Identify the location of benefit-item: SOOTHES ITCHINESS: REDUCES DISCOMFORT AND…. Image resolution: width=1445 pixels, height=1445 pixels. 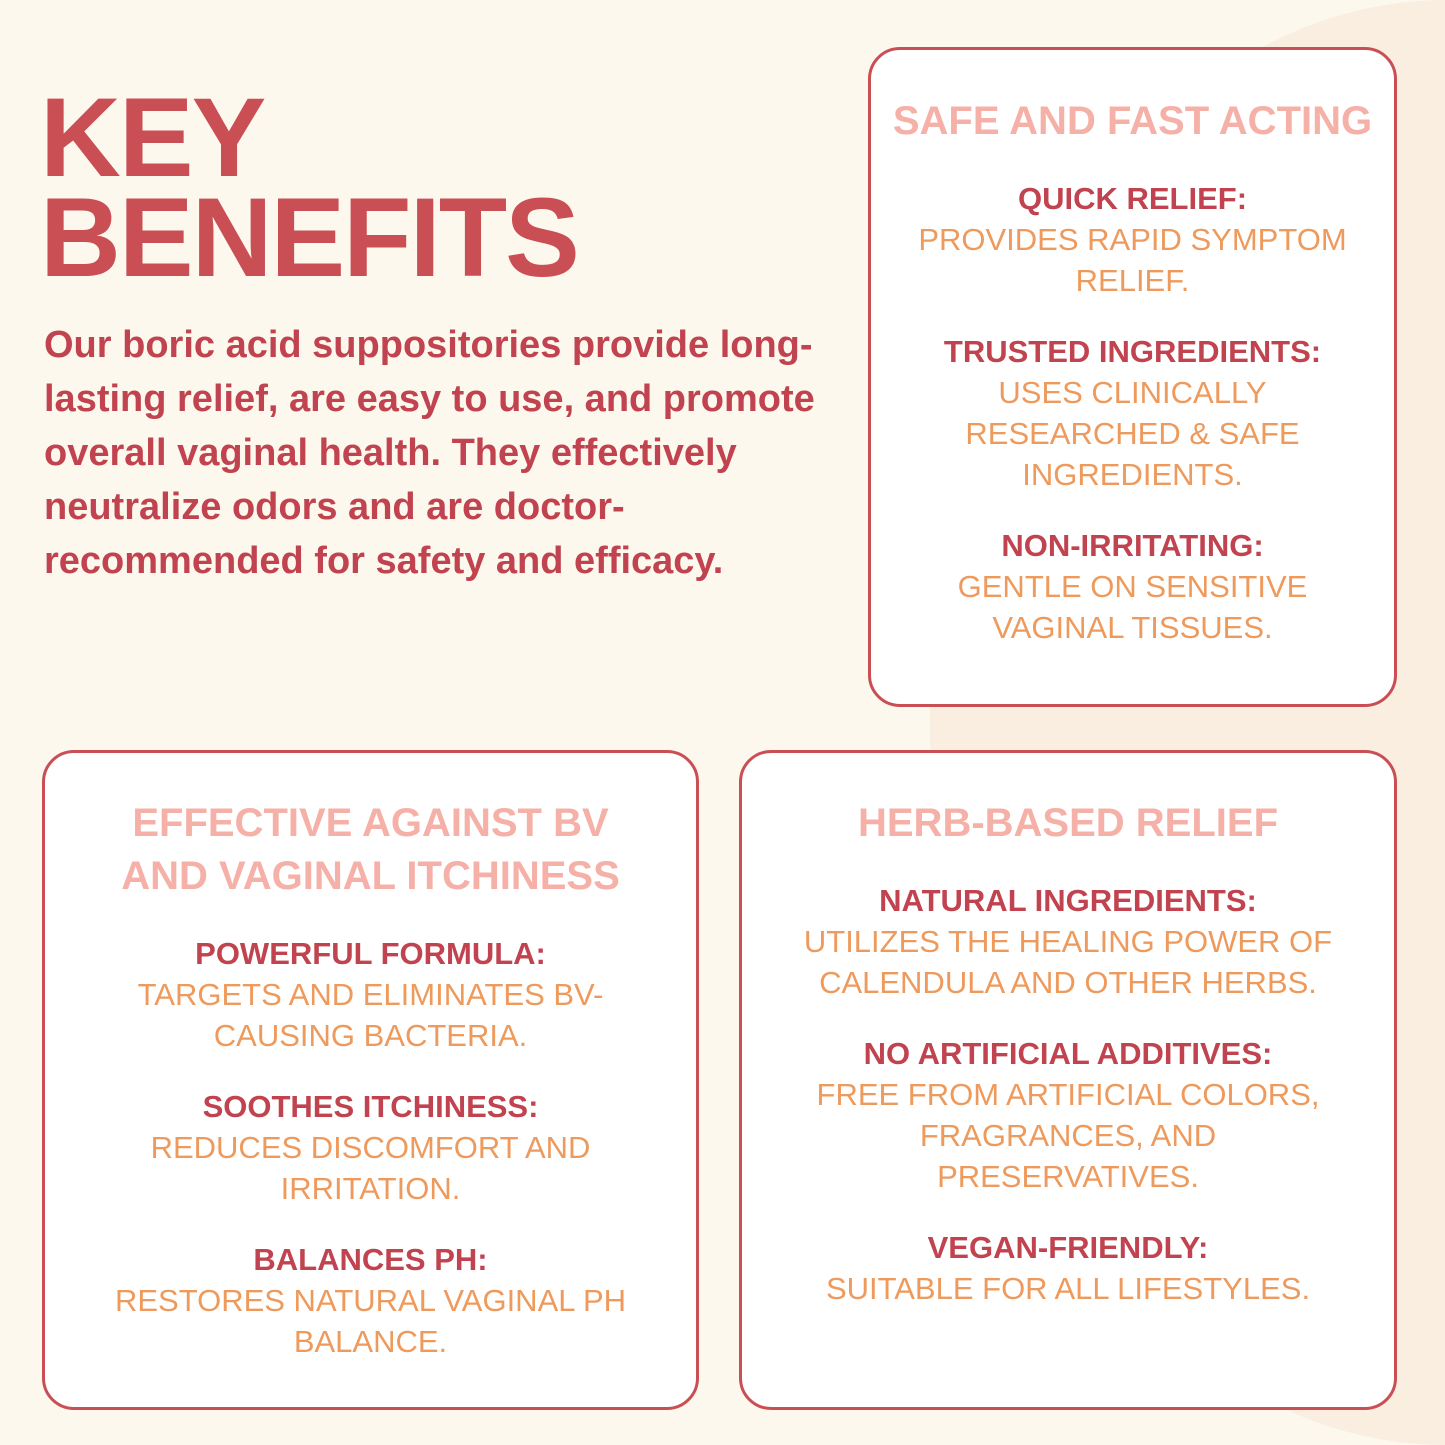
(370, 1147).